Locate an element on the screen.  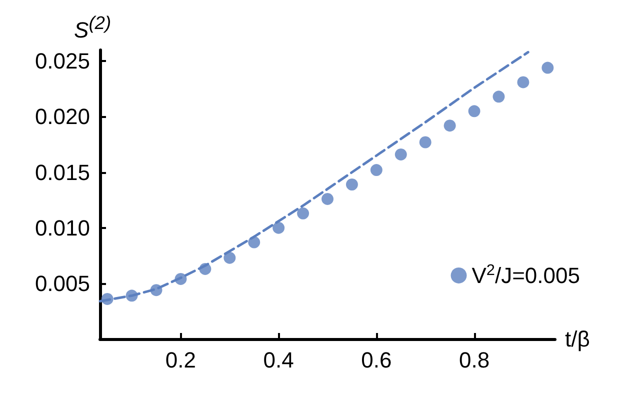
x-axis-title: t/β is located at coordinates (577, 339).